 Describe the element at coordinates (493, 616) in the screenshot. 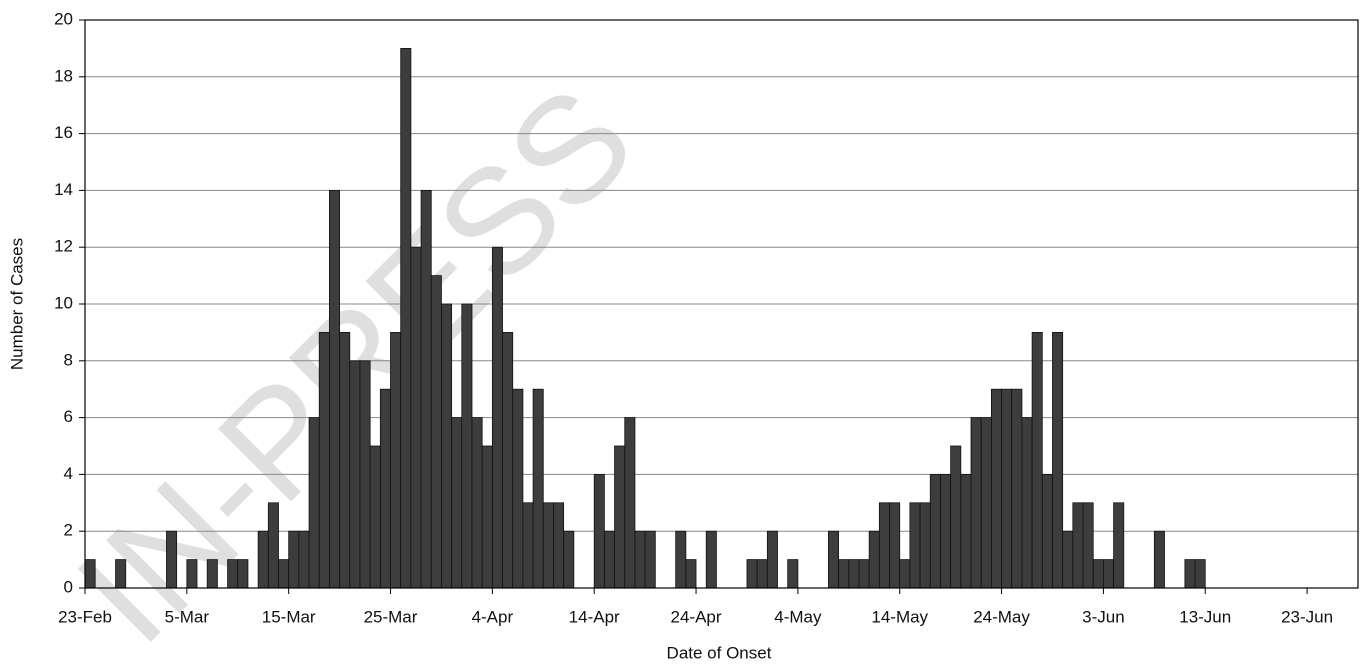

I see `x-tick-label: 4-Apr` at that location.